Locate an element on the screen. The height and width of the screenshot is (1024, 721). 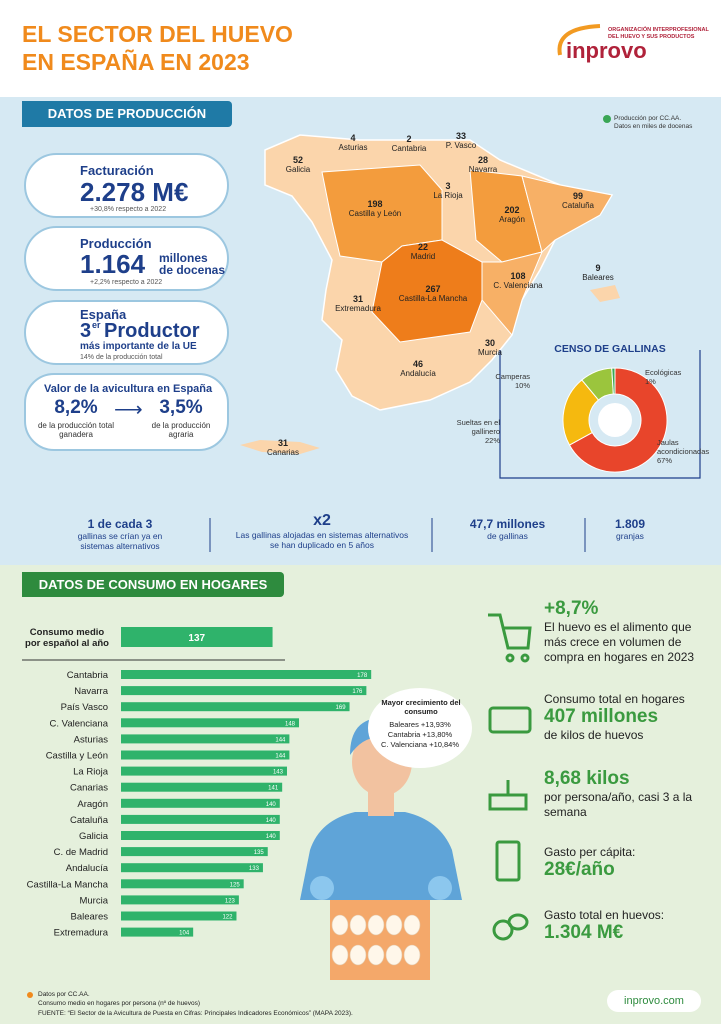
highlight: Gasto per cápita: 28€/año is located at coordinates (630, 863).